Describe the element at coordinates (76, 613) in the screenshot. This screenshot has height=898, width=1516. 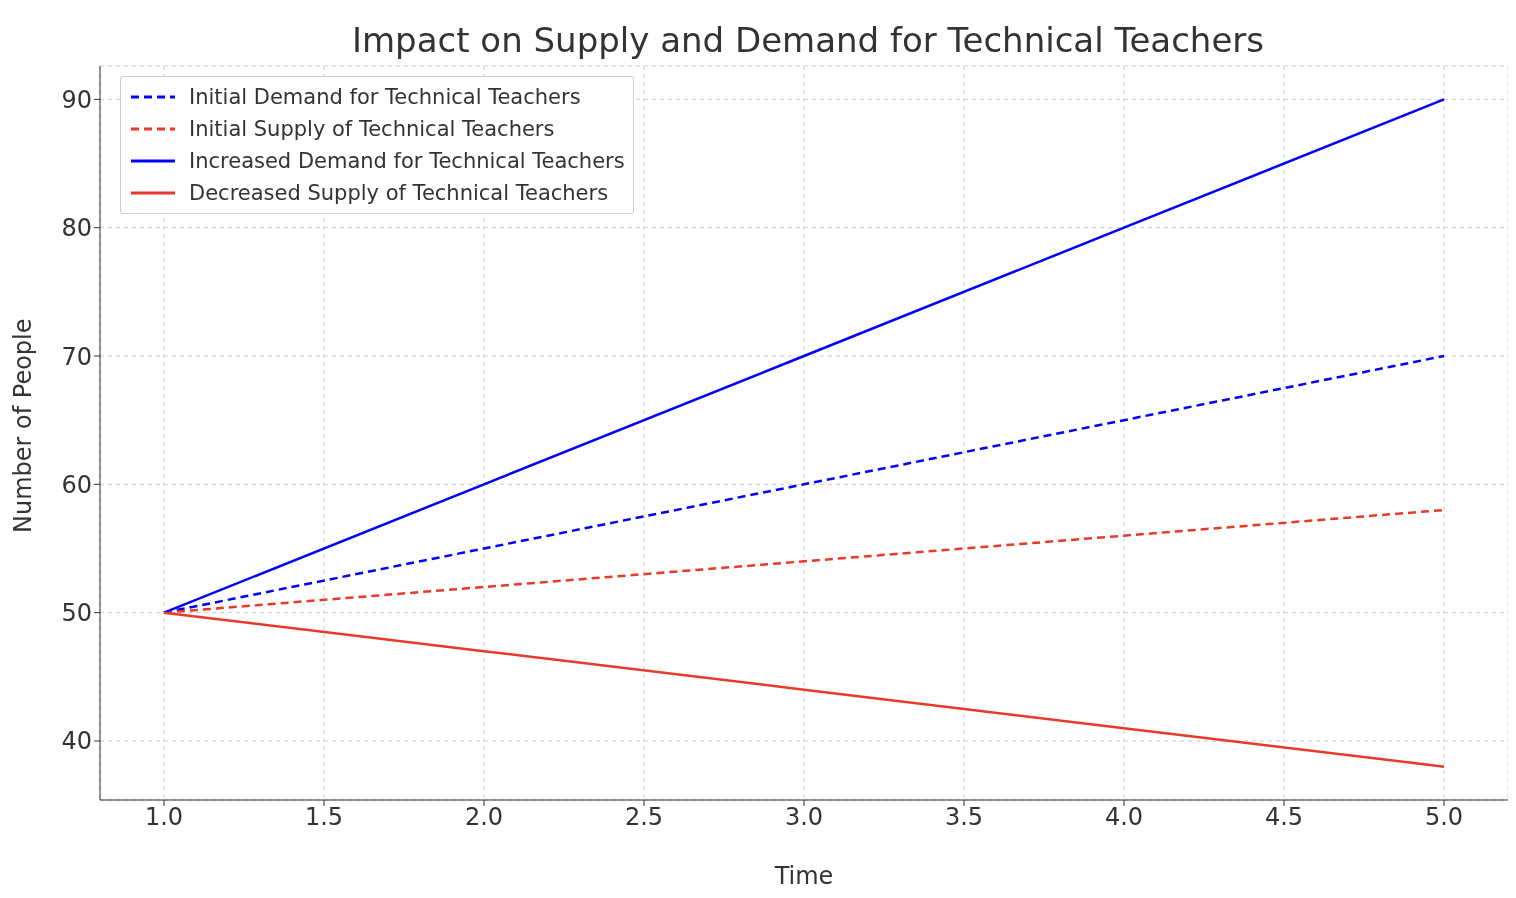
I see `y-tick-label: 50` at that location.